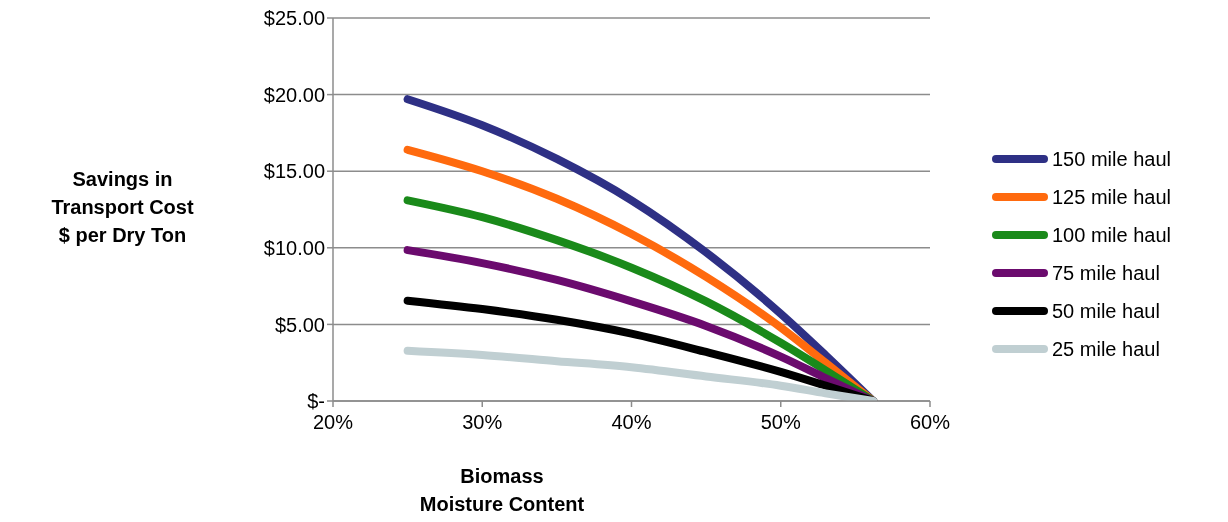  What do you see at coordinates (294, 247) in the screenshot?
I see `y-tick-label: $10.00` at bounding box center [294, 247].